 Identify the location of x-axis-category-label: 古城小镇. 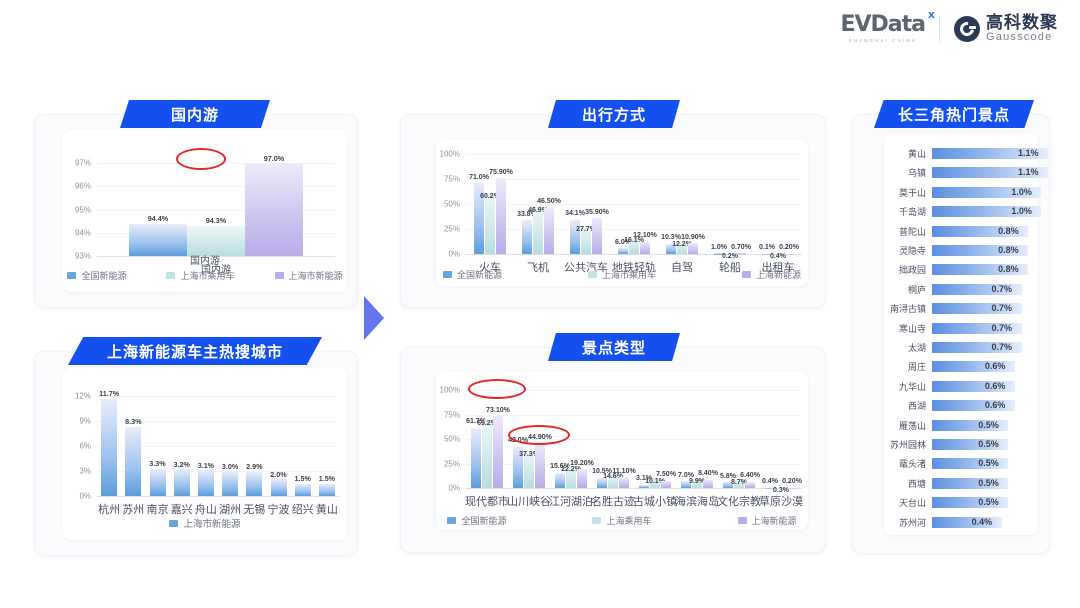
(655, 502).